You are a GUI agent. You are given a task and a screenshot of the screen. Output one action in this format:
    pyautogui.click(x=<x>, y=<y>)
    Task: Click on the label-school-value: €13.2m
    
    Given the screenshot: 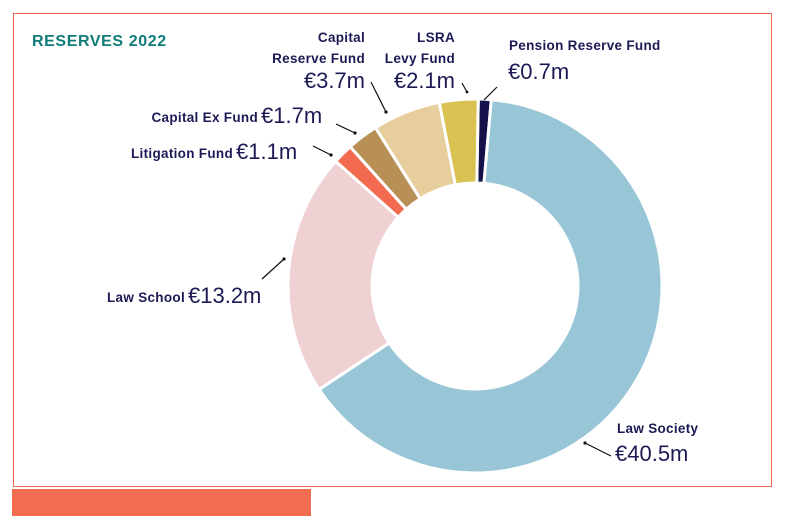 What is the action you would take?
    pyautogui.click(x=224, y=295)
    